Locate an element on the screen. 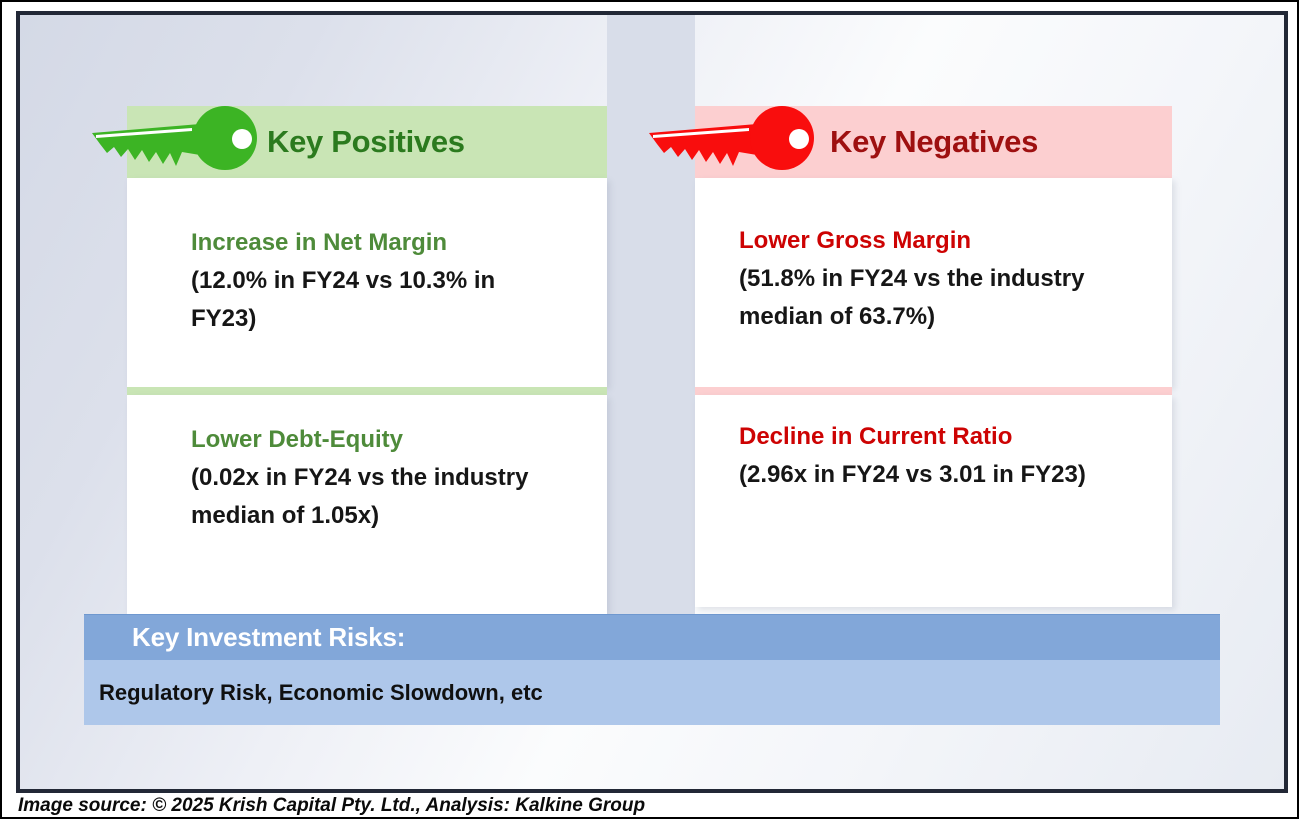 The width and height of the screenshot is (1299, 819). investment-risks-body-bar: Regulatory Risk, Economic Slowdown, etc is located at coordinates (652, 692).